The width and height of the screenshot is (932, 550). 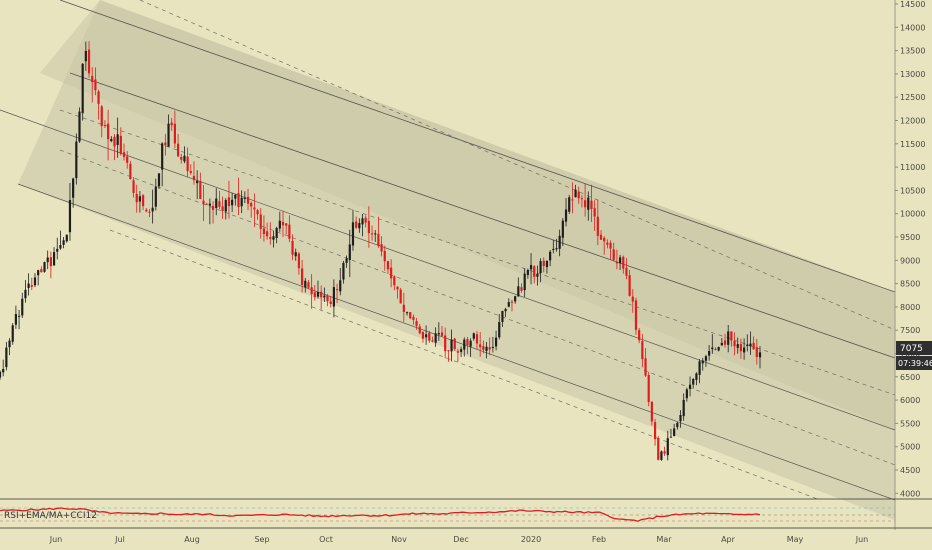 I want to click on price-tick-label: 6500, so click(x=910, y=377).